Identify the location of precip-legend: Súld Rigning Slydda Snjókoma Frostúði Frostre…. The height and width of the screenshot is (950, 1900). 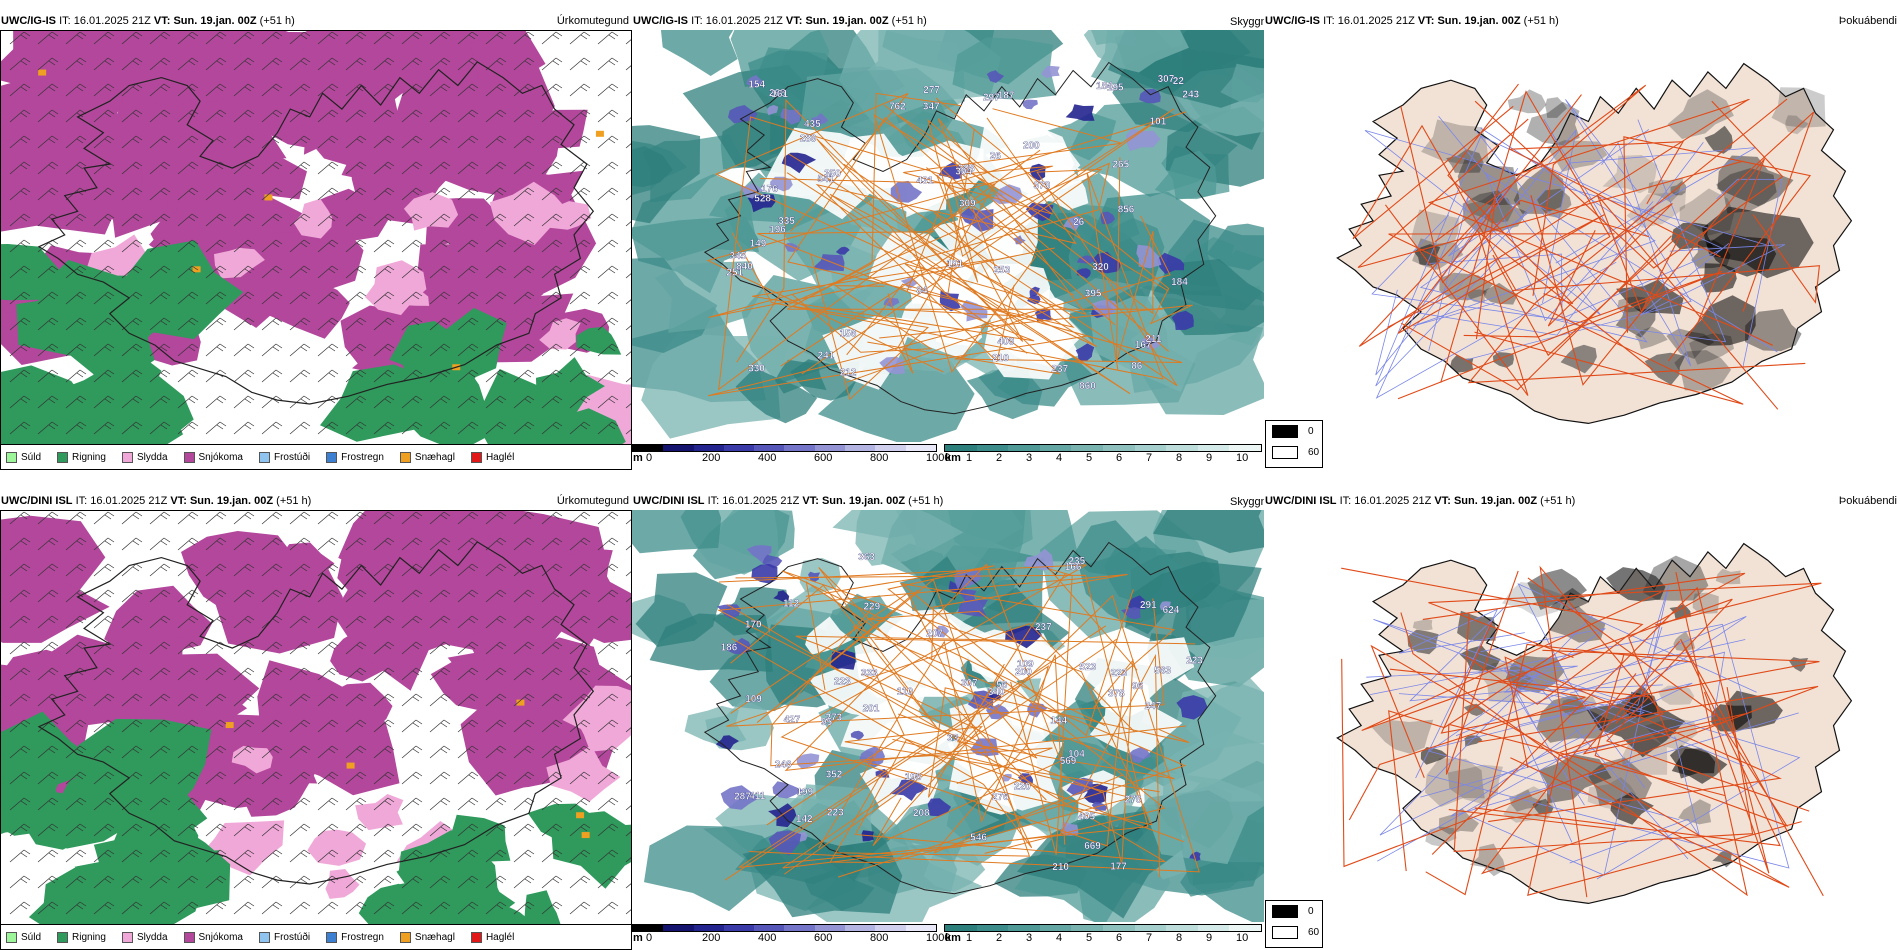
(316, 457).